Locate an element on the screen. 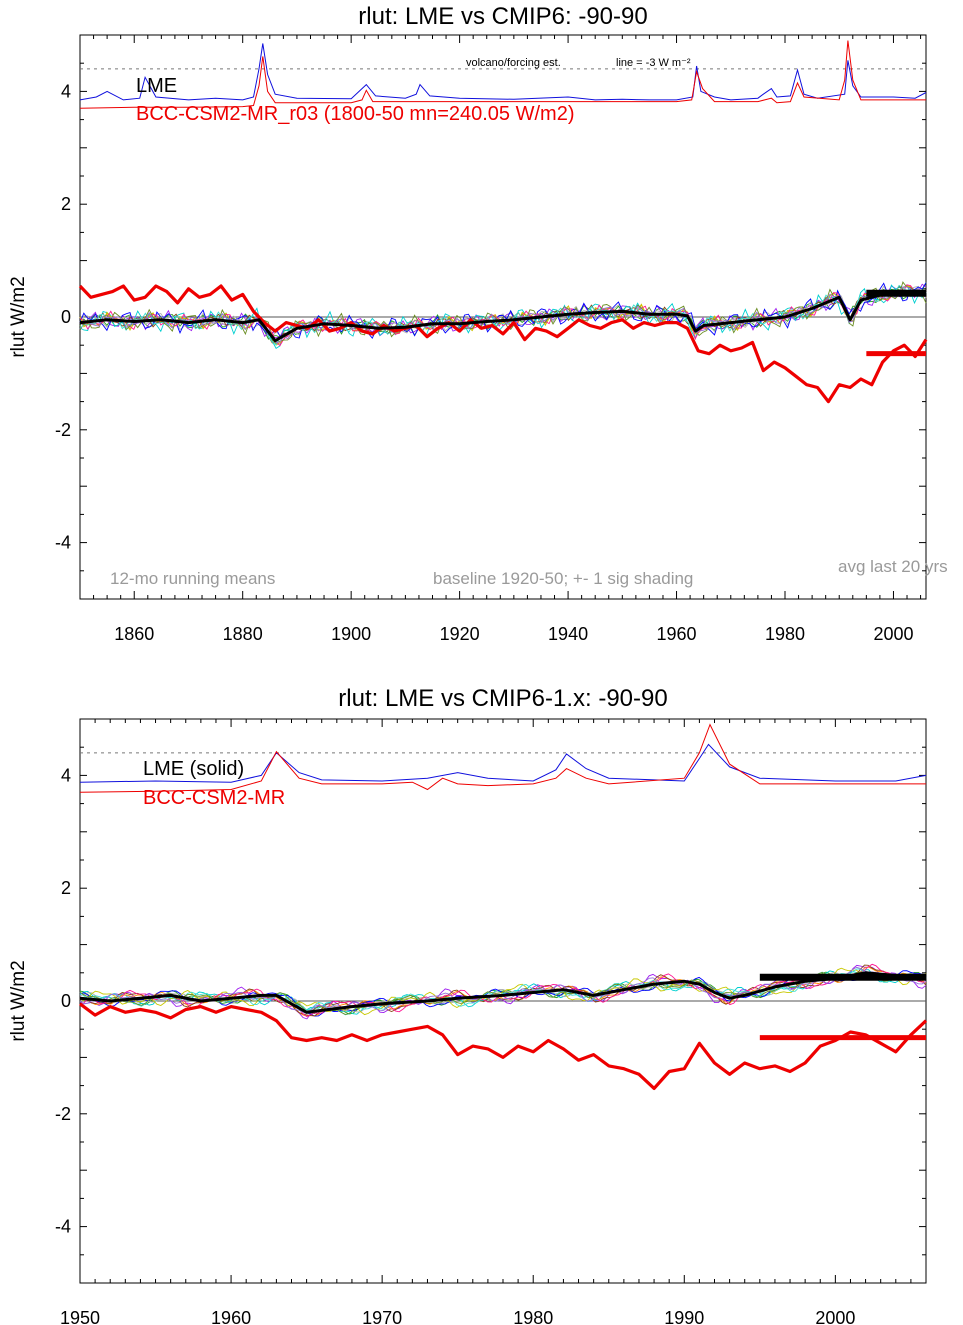 This screenshot has width=963, height=1325. x-tick-label: 1900 is located at coordinates (351, 634).